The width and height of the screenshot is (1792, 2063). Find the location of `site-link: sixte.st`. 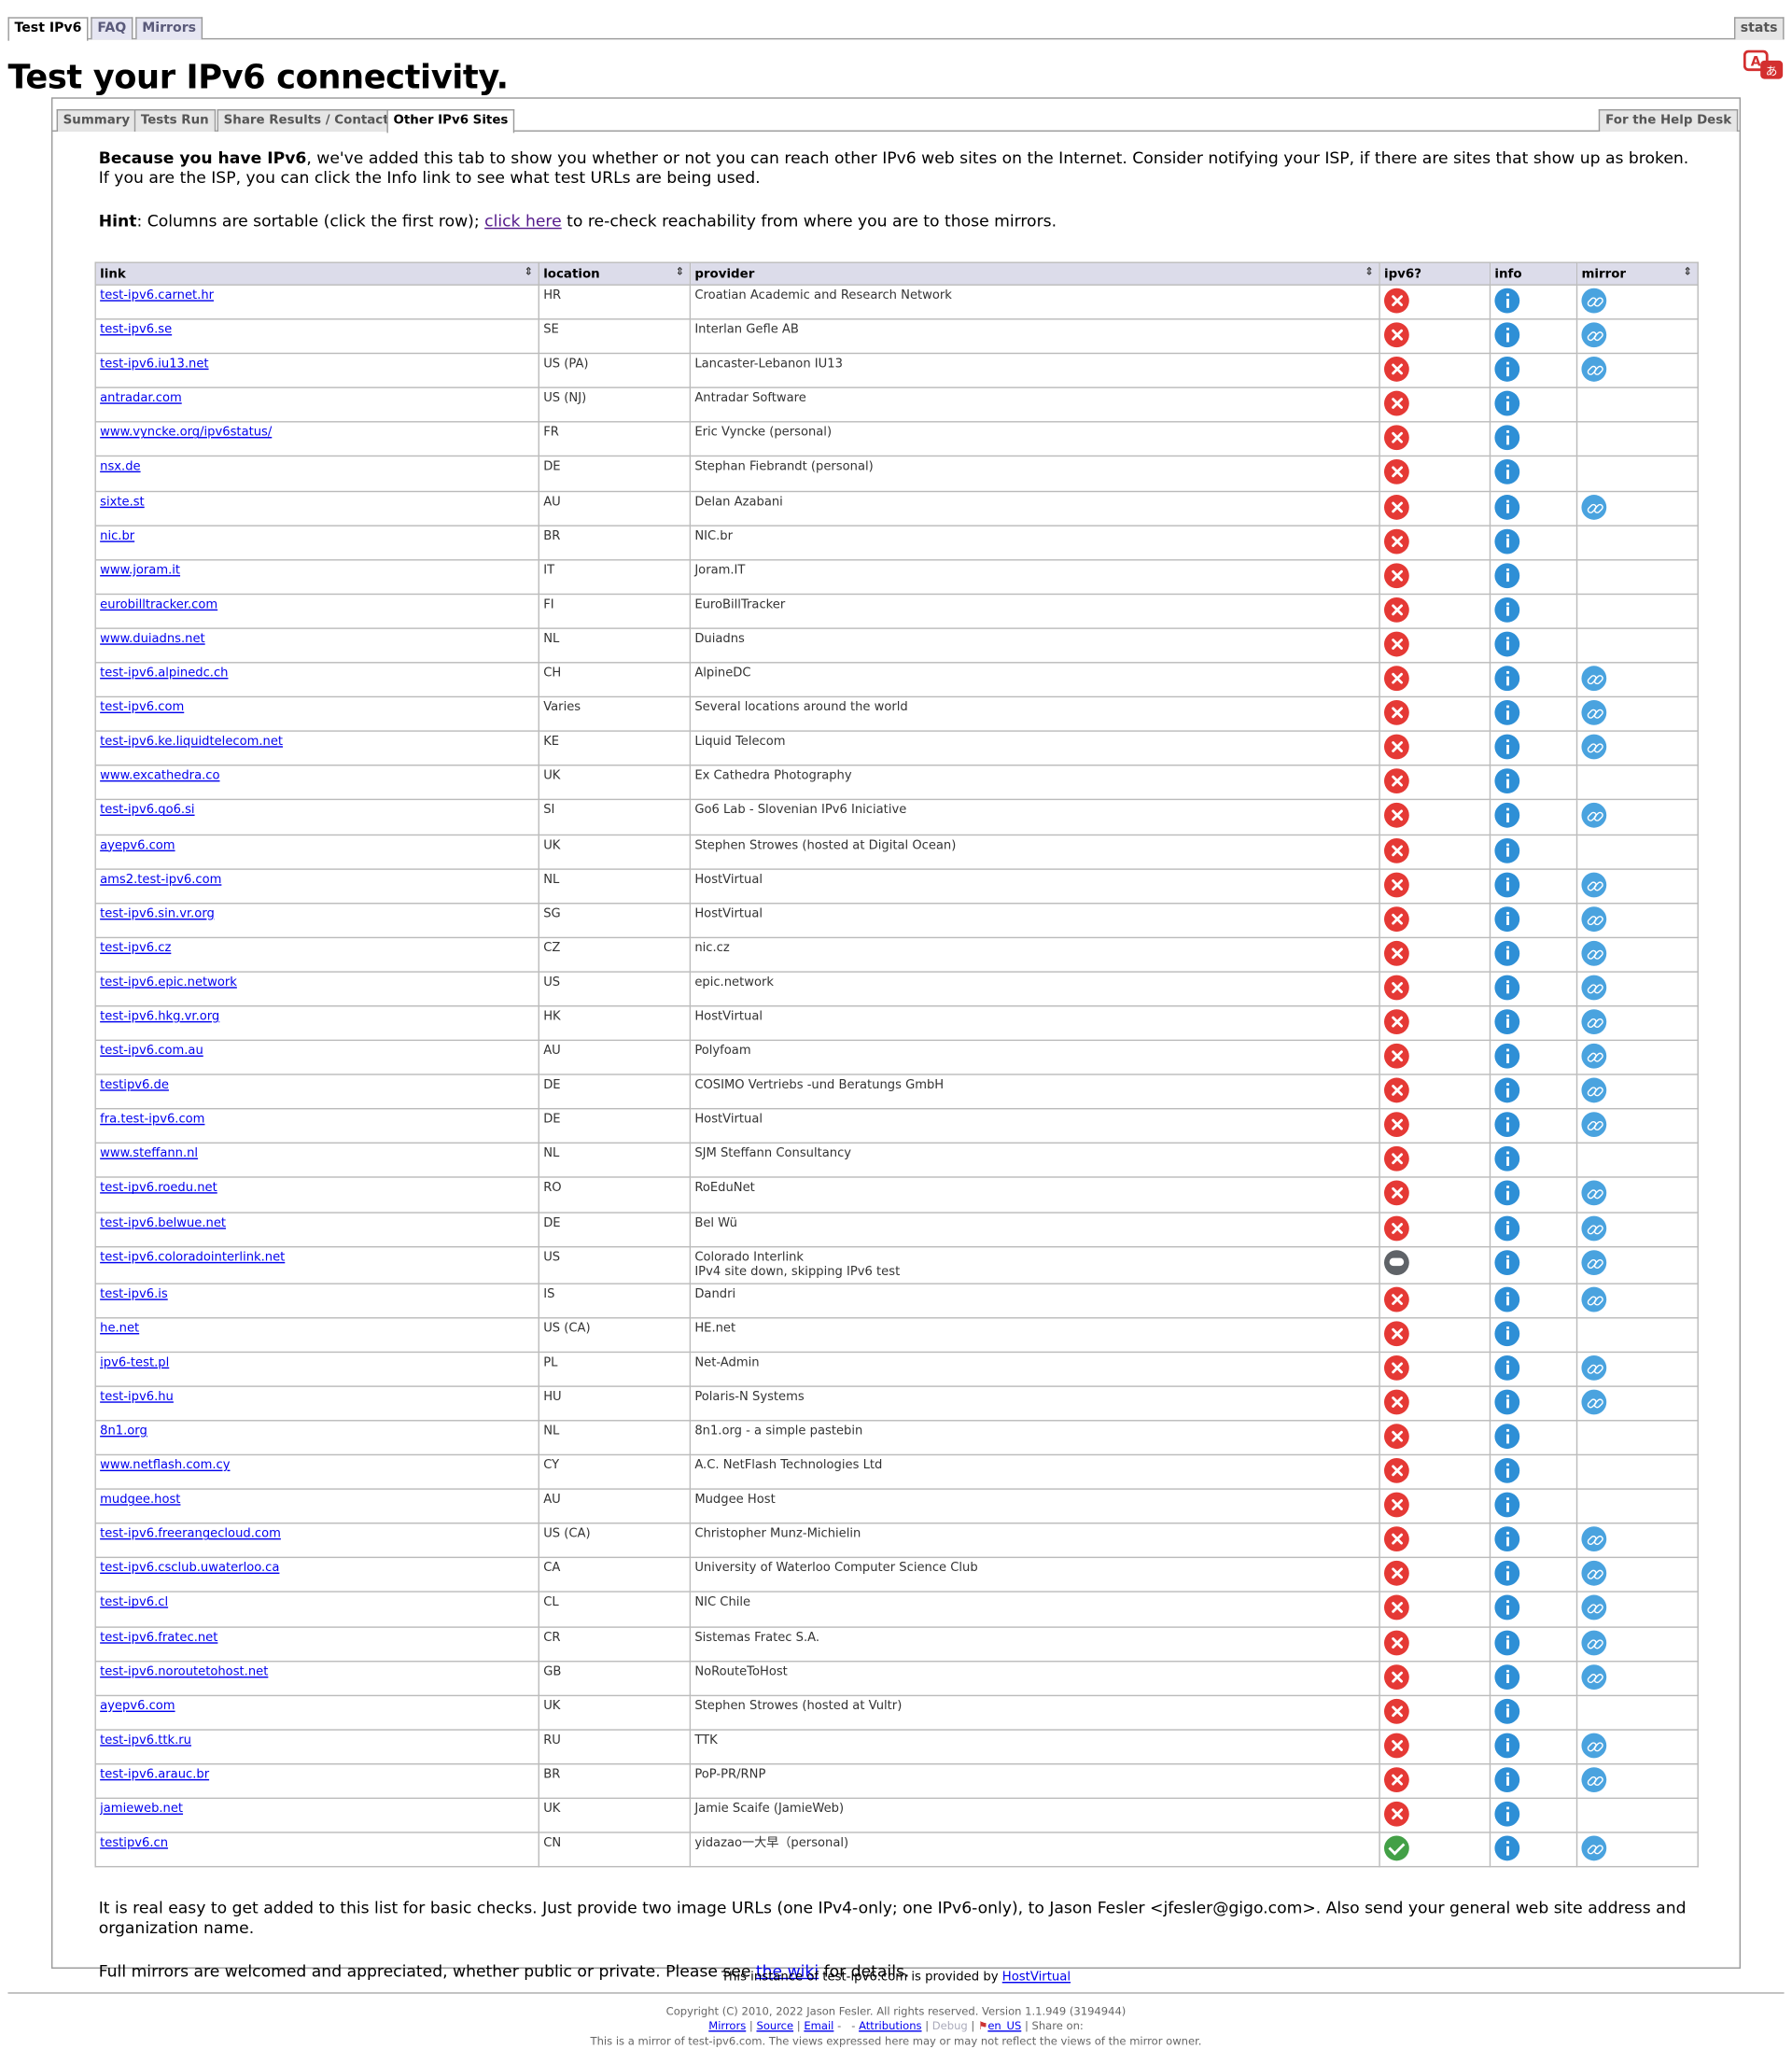

site-link: sixte.st is located at coordinates (122, 502).